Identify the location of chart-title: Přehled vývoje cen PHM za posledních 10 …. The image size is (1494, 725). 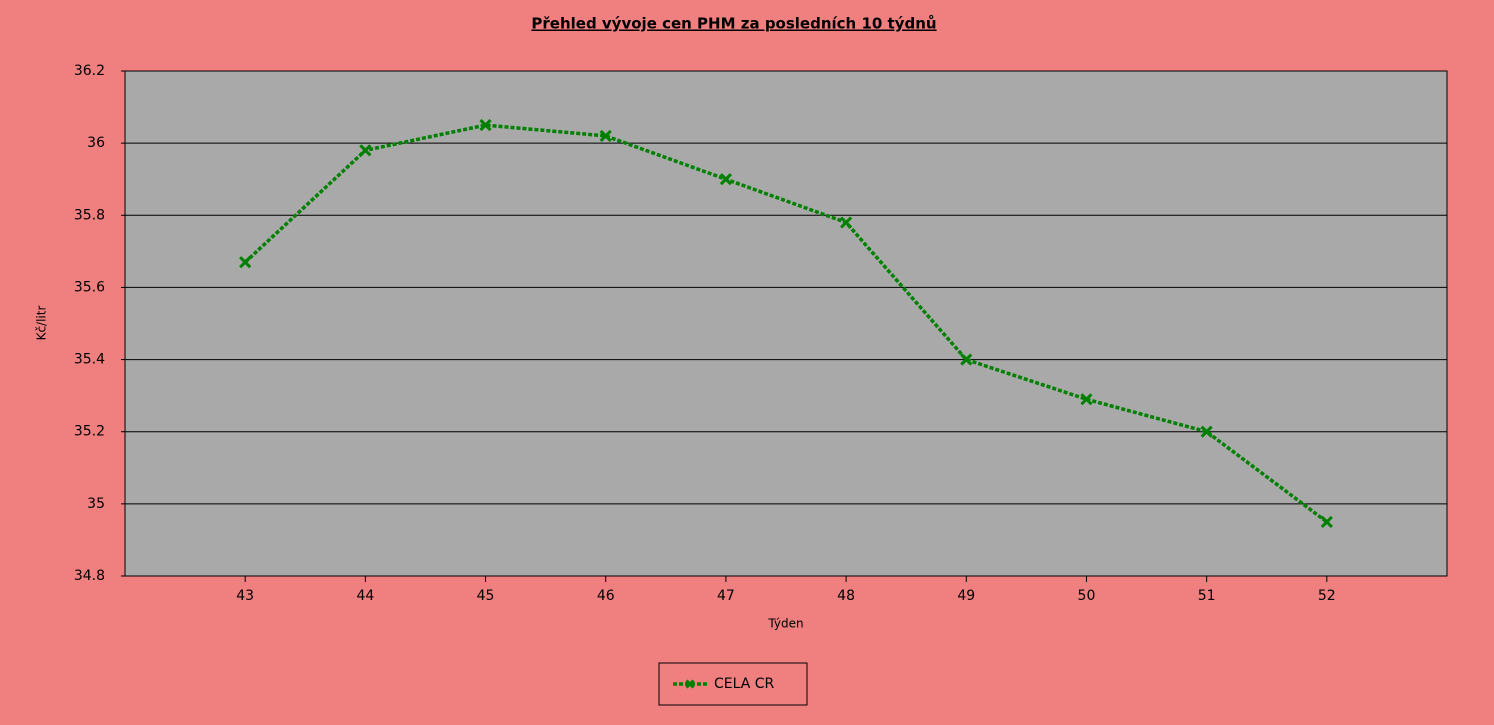
(733, 24).